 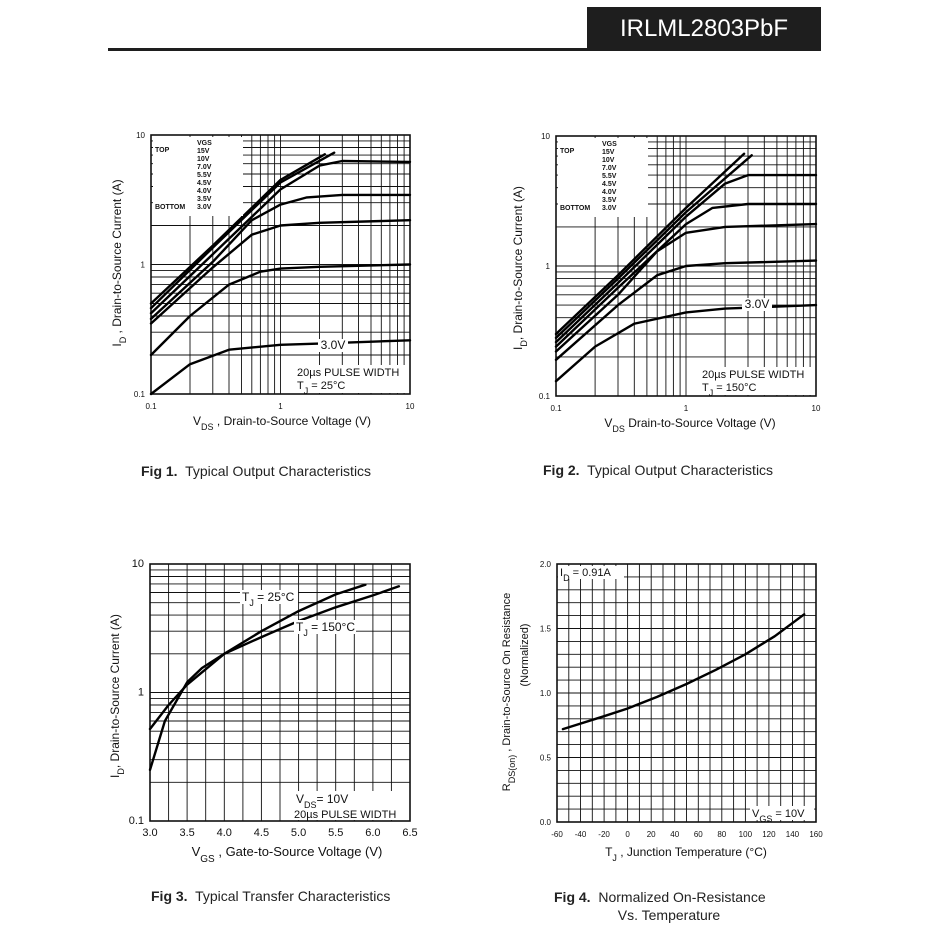 I want to click on fig2-legend-backdrop, so click(x=603, y=177).